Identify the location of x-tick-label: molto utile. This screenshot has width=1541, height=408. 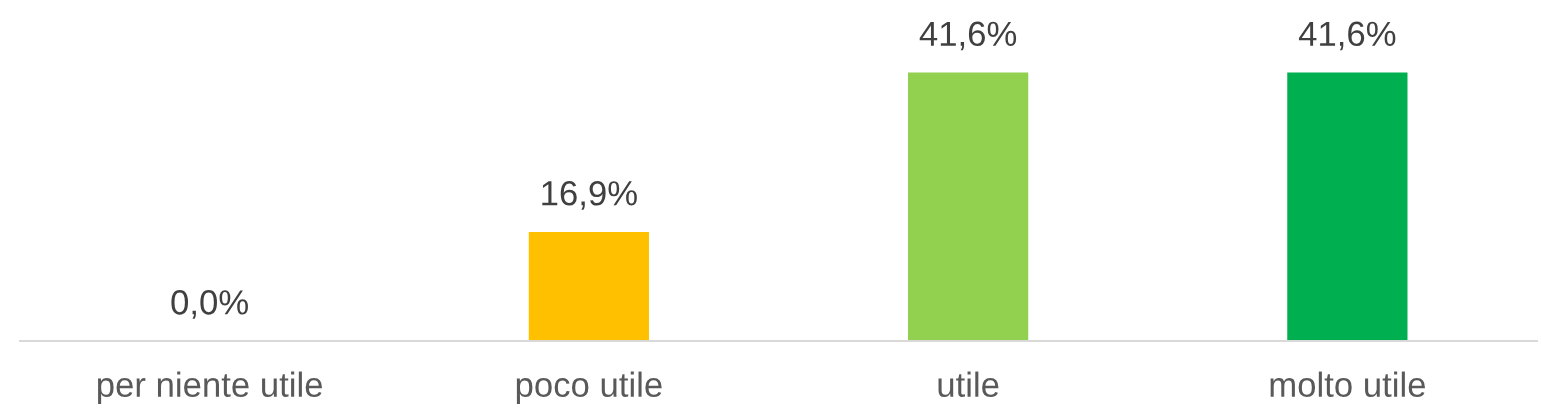
(1347, 384).